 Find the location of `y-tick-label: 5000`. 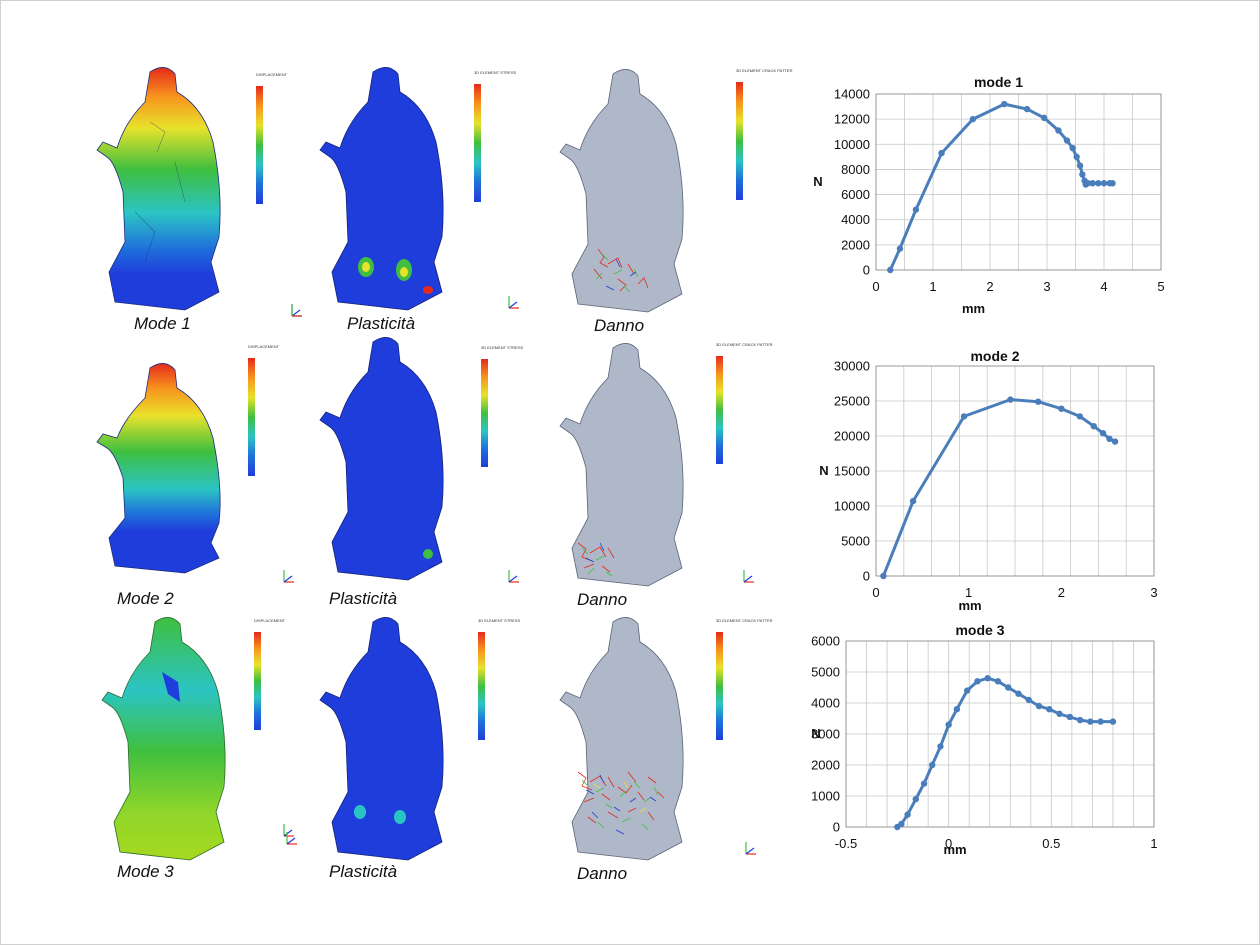

y-tick-label: 5000 is located at coordinates (825, 672).